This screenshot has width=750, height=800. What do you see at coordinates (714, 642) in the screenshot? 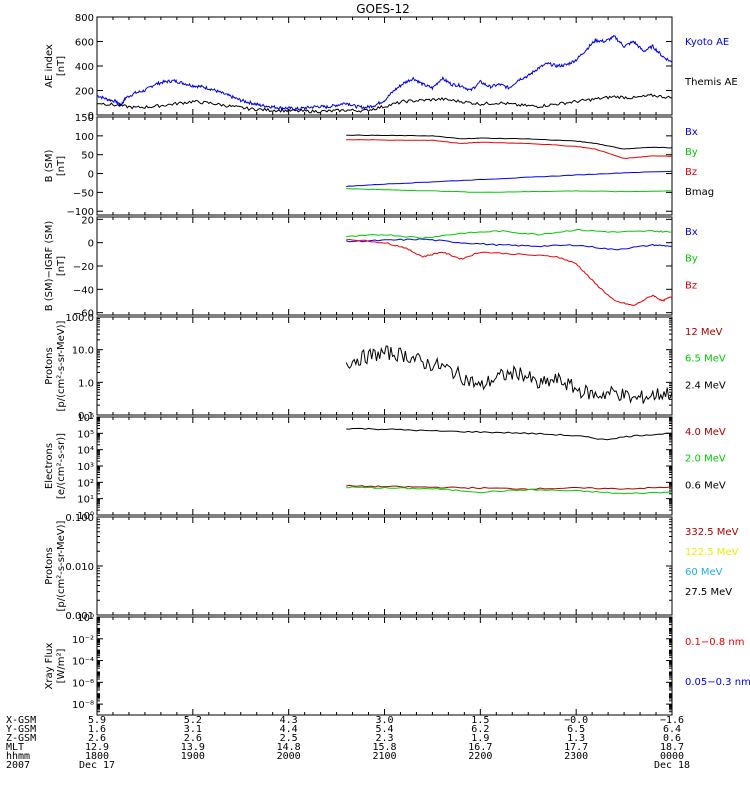
I see `legend-label: 0.1−0.8 nm` at bounding box center [714, 642].